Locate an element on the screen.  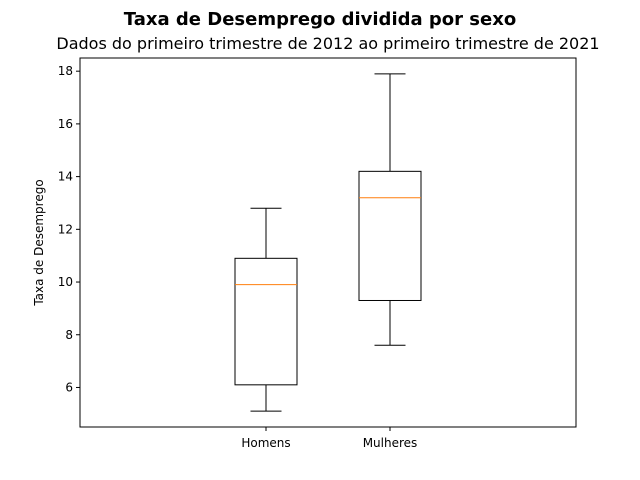
x-tick-label-homens: Homens is located at coordinates (265, 443).